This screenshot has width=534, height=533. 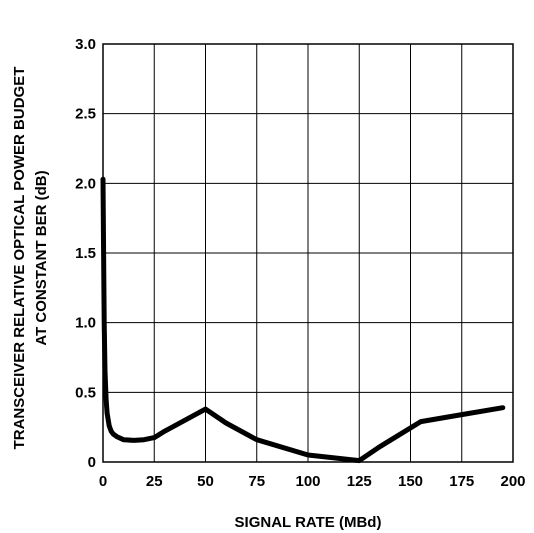 I want to click on y-axis-title-line-2: AT CONSTANT BER (dB), so click(x=41, y=257).